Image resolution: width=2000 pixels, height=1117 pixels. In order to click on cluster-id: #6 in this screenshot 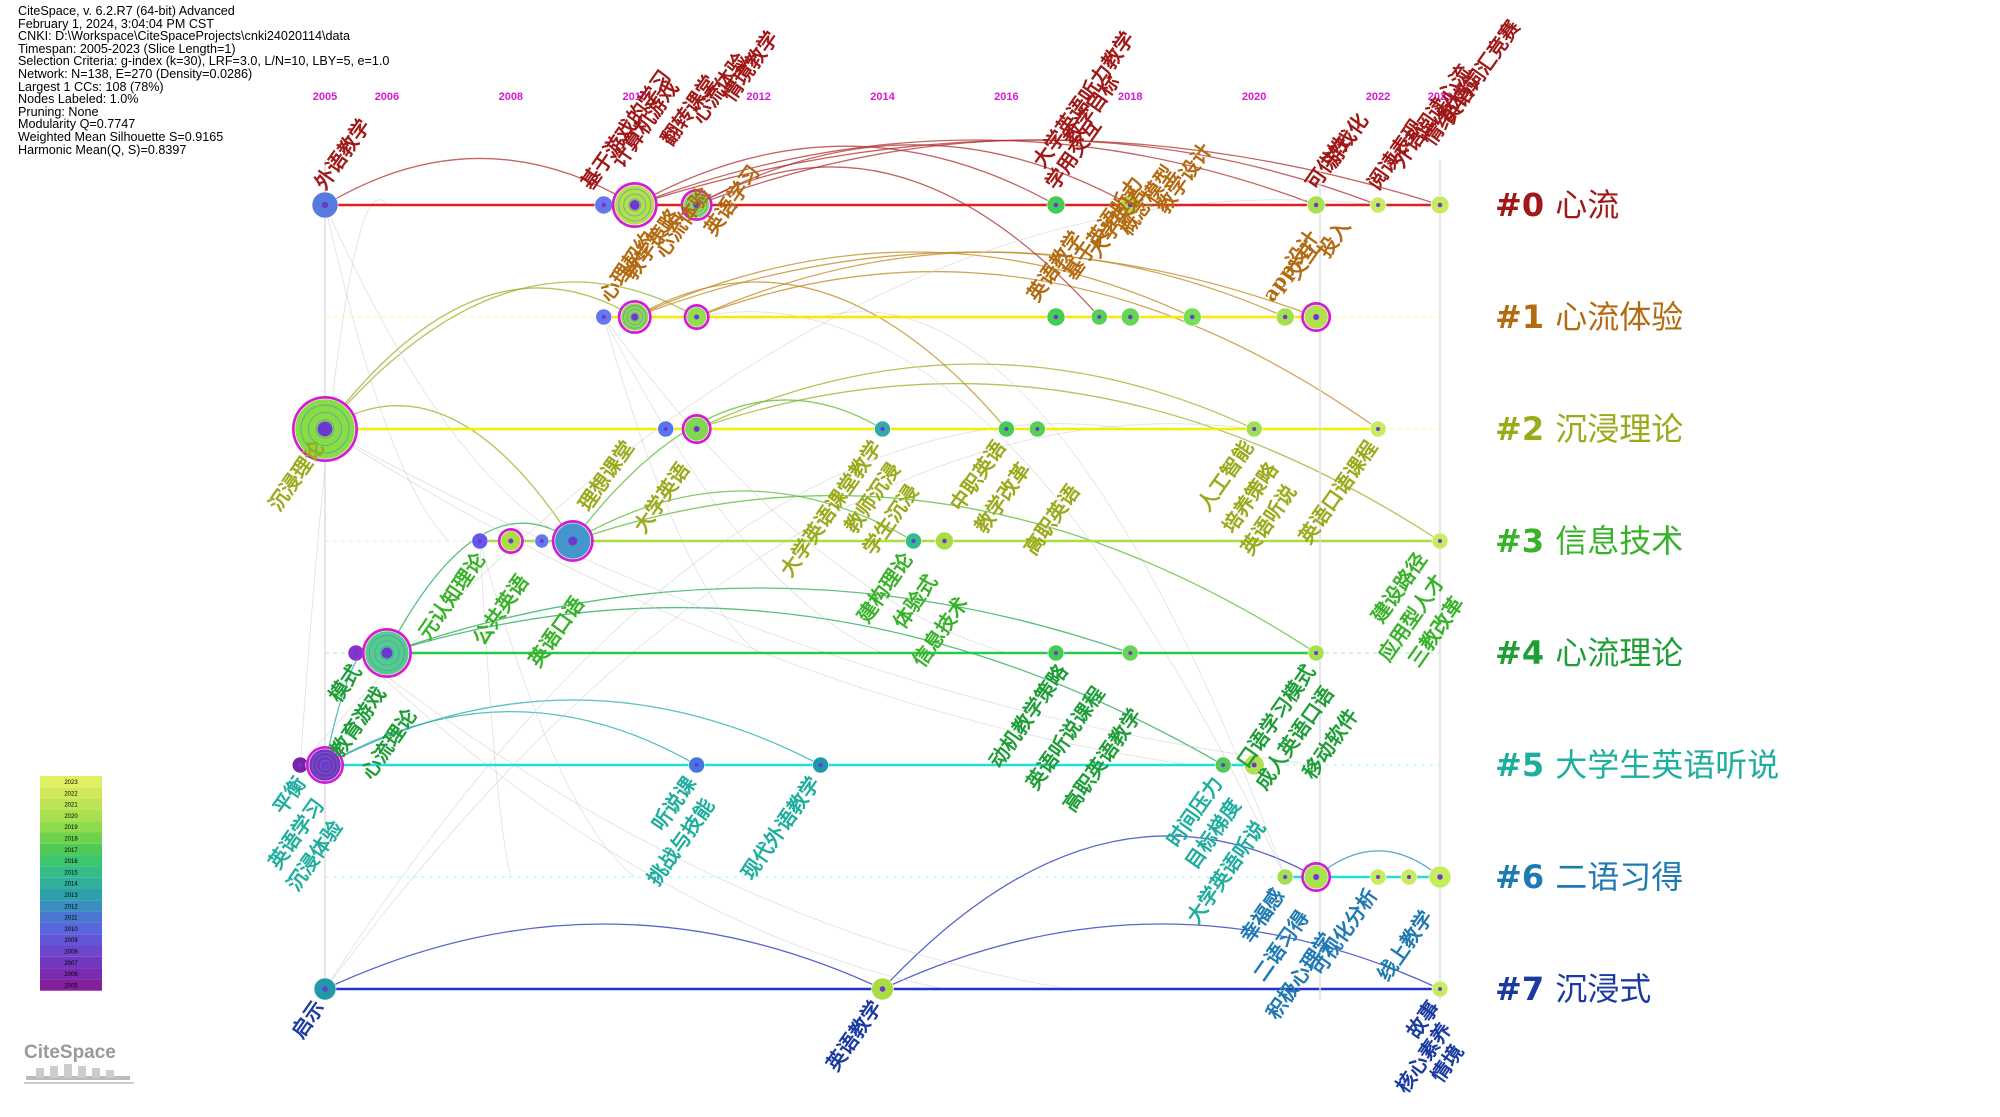, I will do `click(1525, 877)`.